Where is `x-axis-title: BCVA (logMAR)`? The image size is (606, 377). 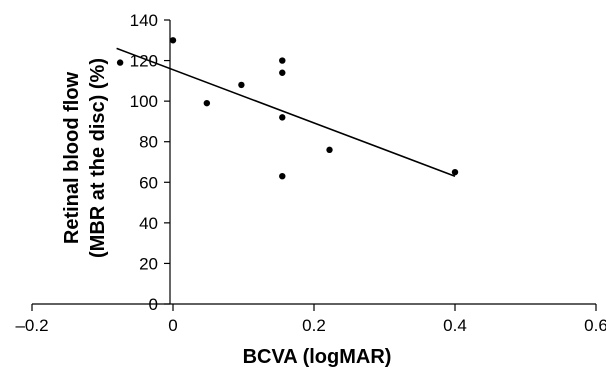 x-axis-title: BCVA (logMAR) is located at coordinates (317, 357).